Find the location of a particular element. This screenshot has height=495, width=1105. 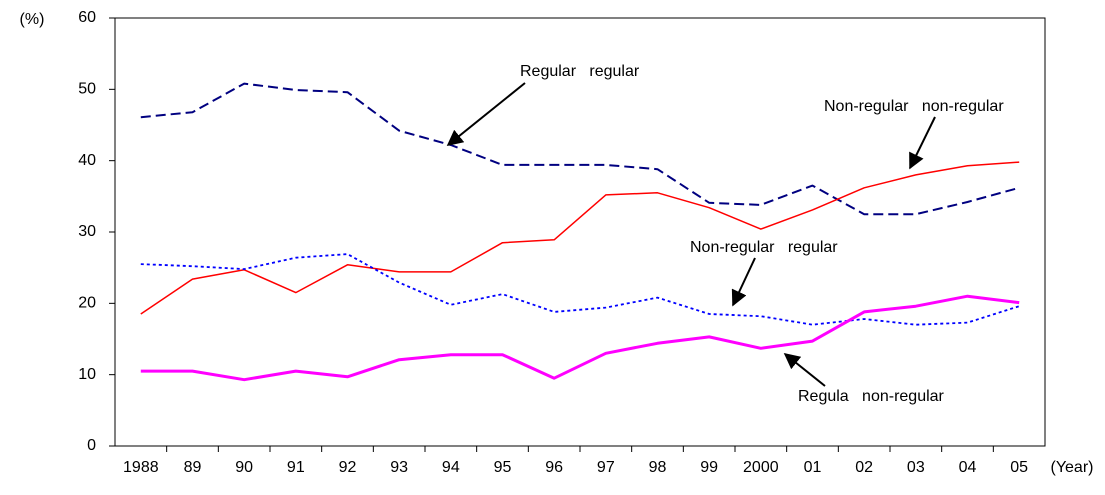

x-tick-label: 01 is located at coordinates (813, 467).